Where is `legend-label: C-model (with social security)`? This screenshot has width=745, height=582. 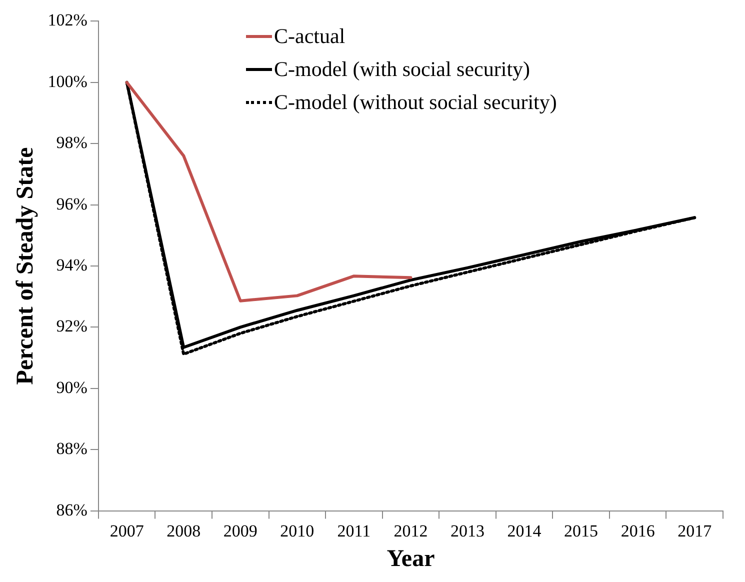
legend-label: C-model (with social security) is located at coordinates (402, 69).